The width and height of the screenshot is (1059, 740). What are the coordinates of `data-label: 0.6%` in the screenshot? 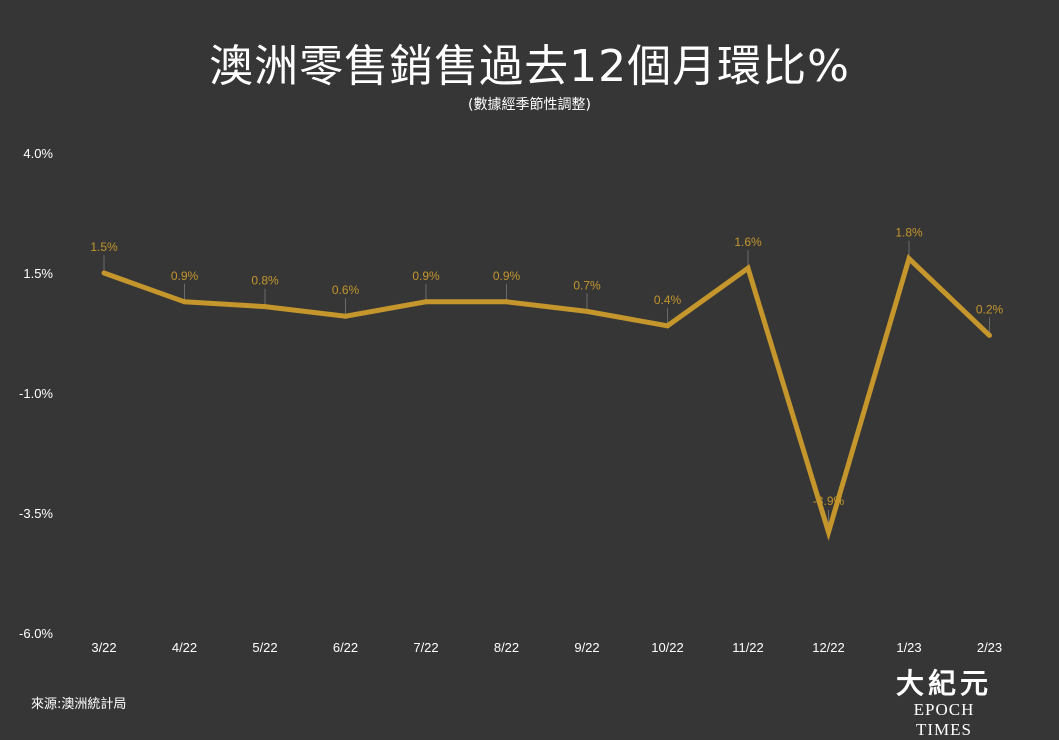 It's located at (346, 290).